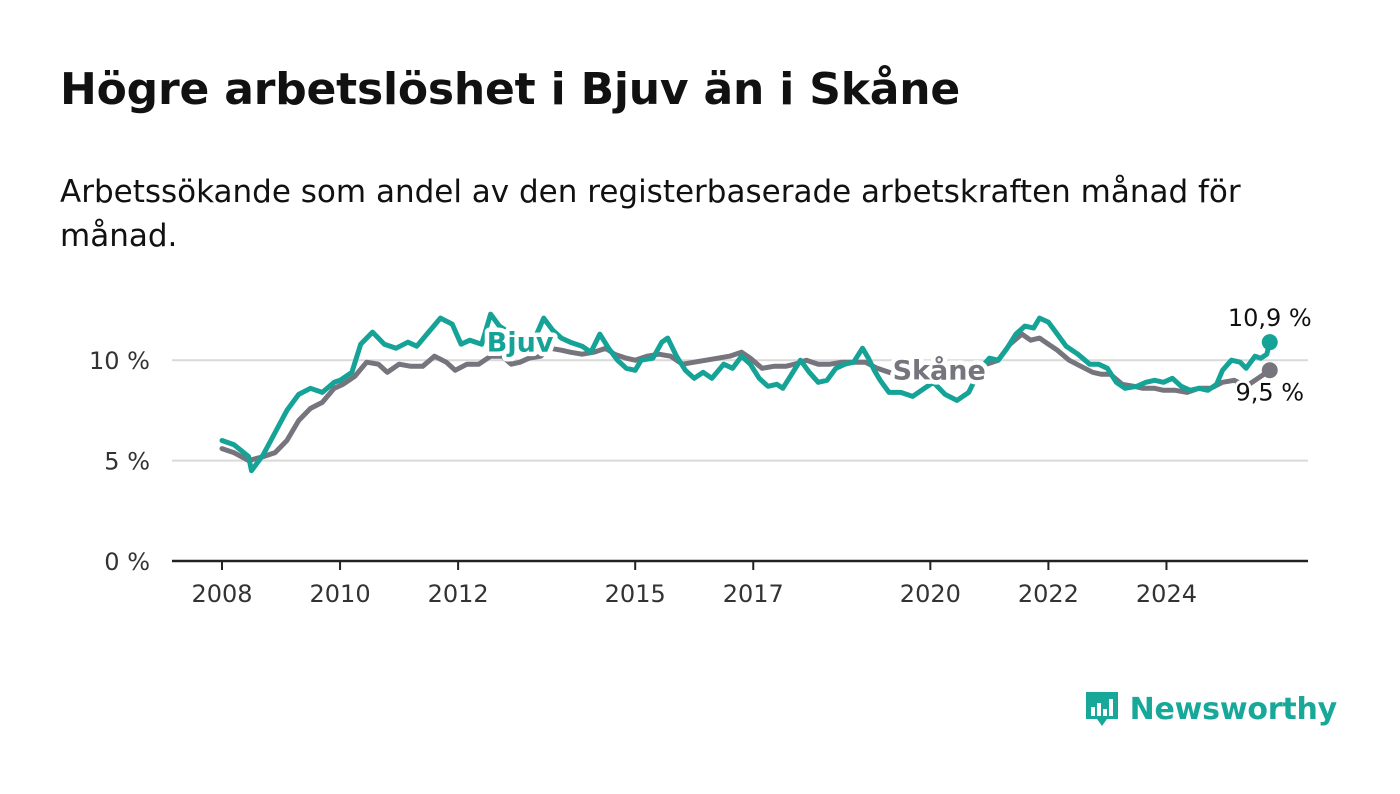 This screenshot has height=794, width=1400. I want to click on end-marker-skane, so click(1269, 370).